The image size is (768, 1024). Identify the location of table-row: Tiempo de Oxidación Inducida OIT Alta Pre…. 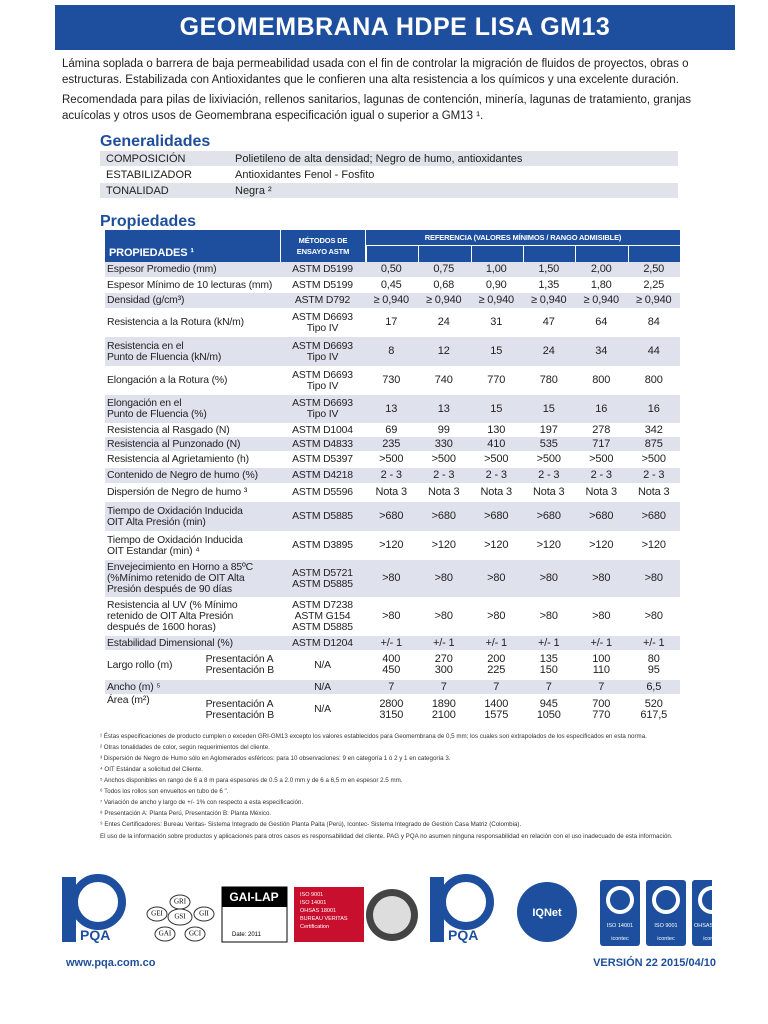
(392, 517).